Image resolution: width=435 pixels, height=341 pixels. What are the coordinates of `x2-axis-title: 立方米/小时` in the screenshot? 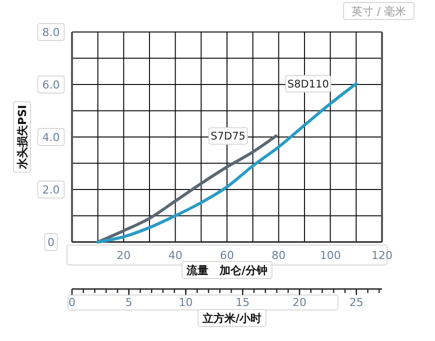 It's located at (231, 318).